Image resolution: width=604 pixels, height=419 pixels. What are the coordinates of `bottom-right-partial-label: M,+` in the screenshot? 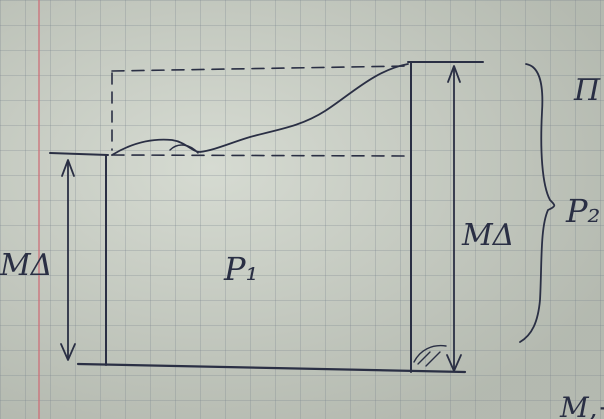 It's located at (581, 405).